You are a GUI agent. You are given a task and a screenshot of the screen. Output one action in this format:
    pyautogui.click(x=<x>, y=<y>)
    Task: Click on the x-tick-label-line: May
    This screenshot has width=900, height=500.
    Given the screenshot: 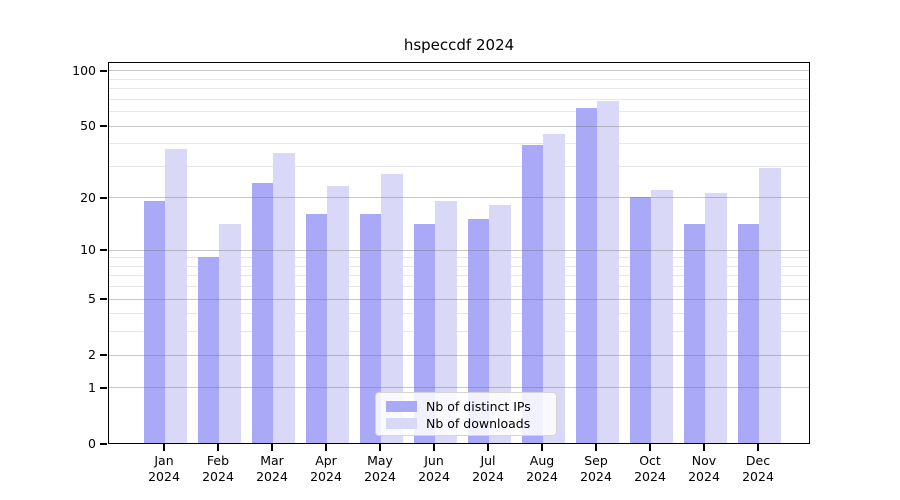 What is the action you would take?
    pyautogui.click(x=380, y=460)
    